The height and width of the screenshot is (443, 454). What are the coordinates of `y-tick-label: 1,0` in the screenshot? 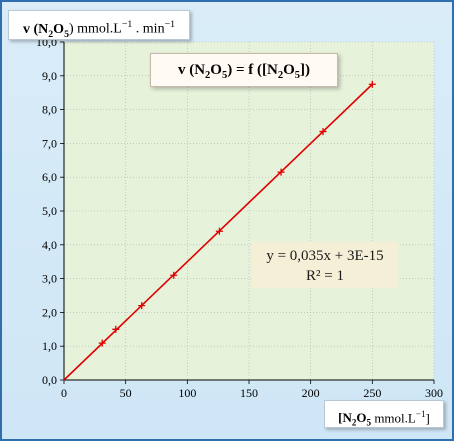 It's located at (49, 346).